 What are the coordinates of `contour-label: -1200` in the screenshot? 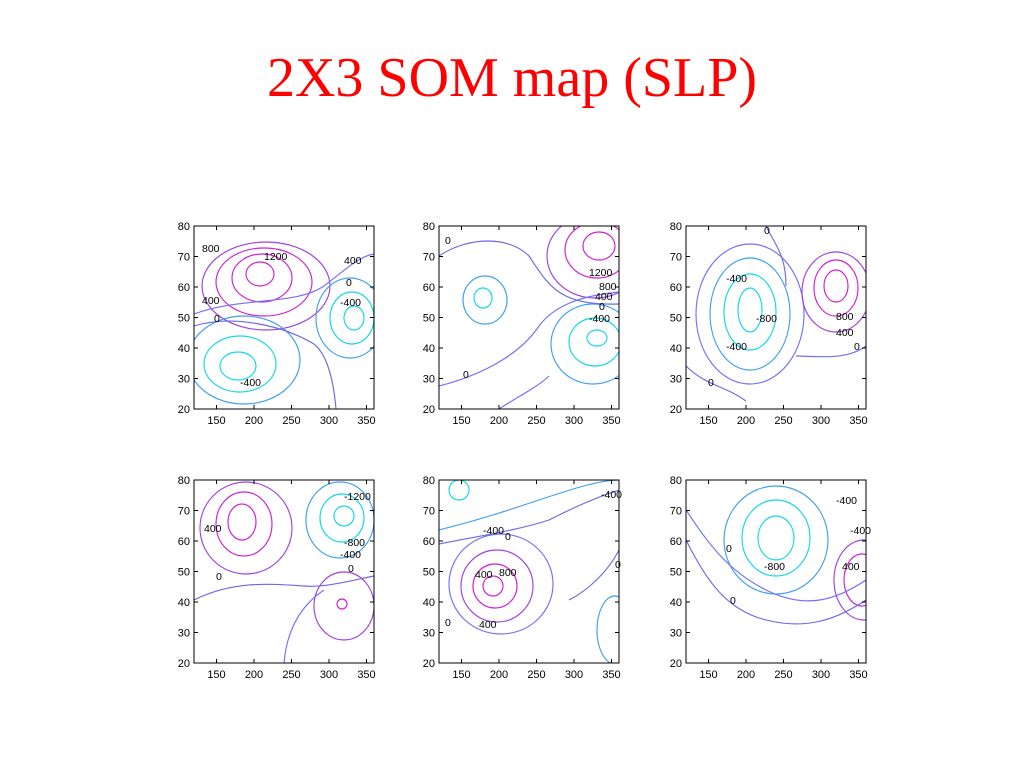 It's located at (357, 497).